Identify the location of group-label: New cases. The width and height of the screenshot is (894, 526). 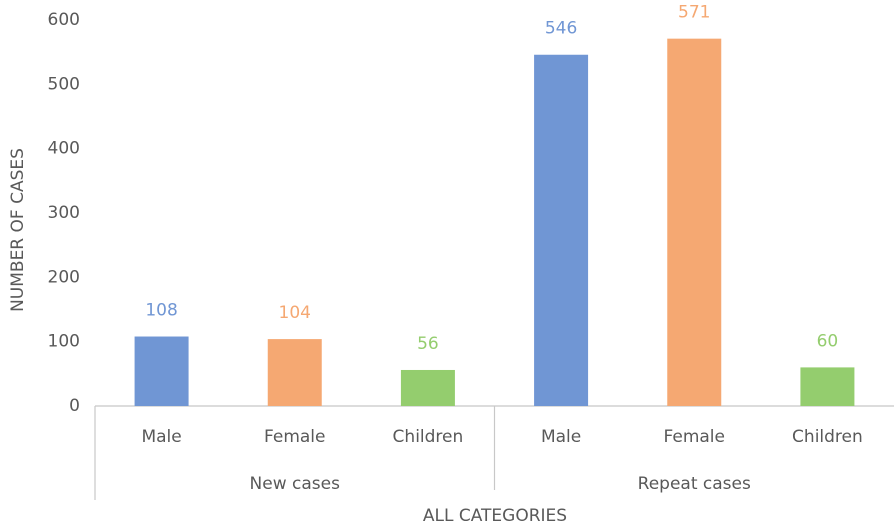
(295, 484).